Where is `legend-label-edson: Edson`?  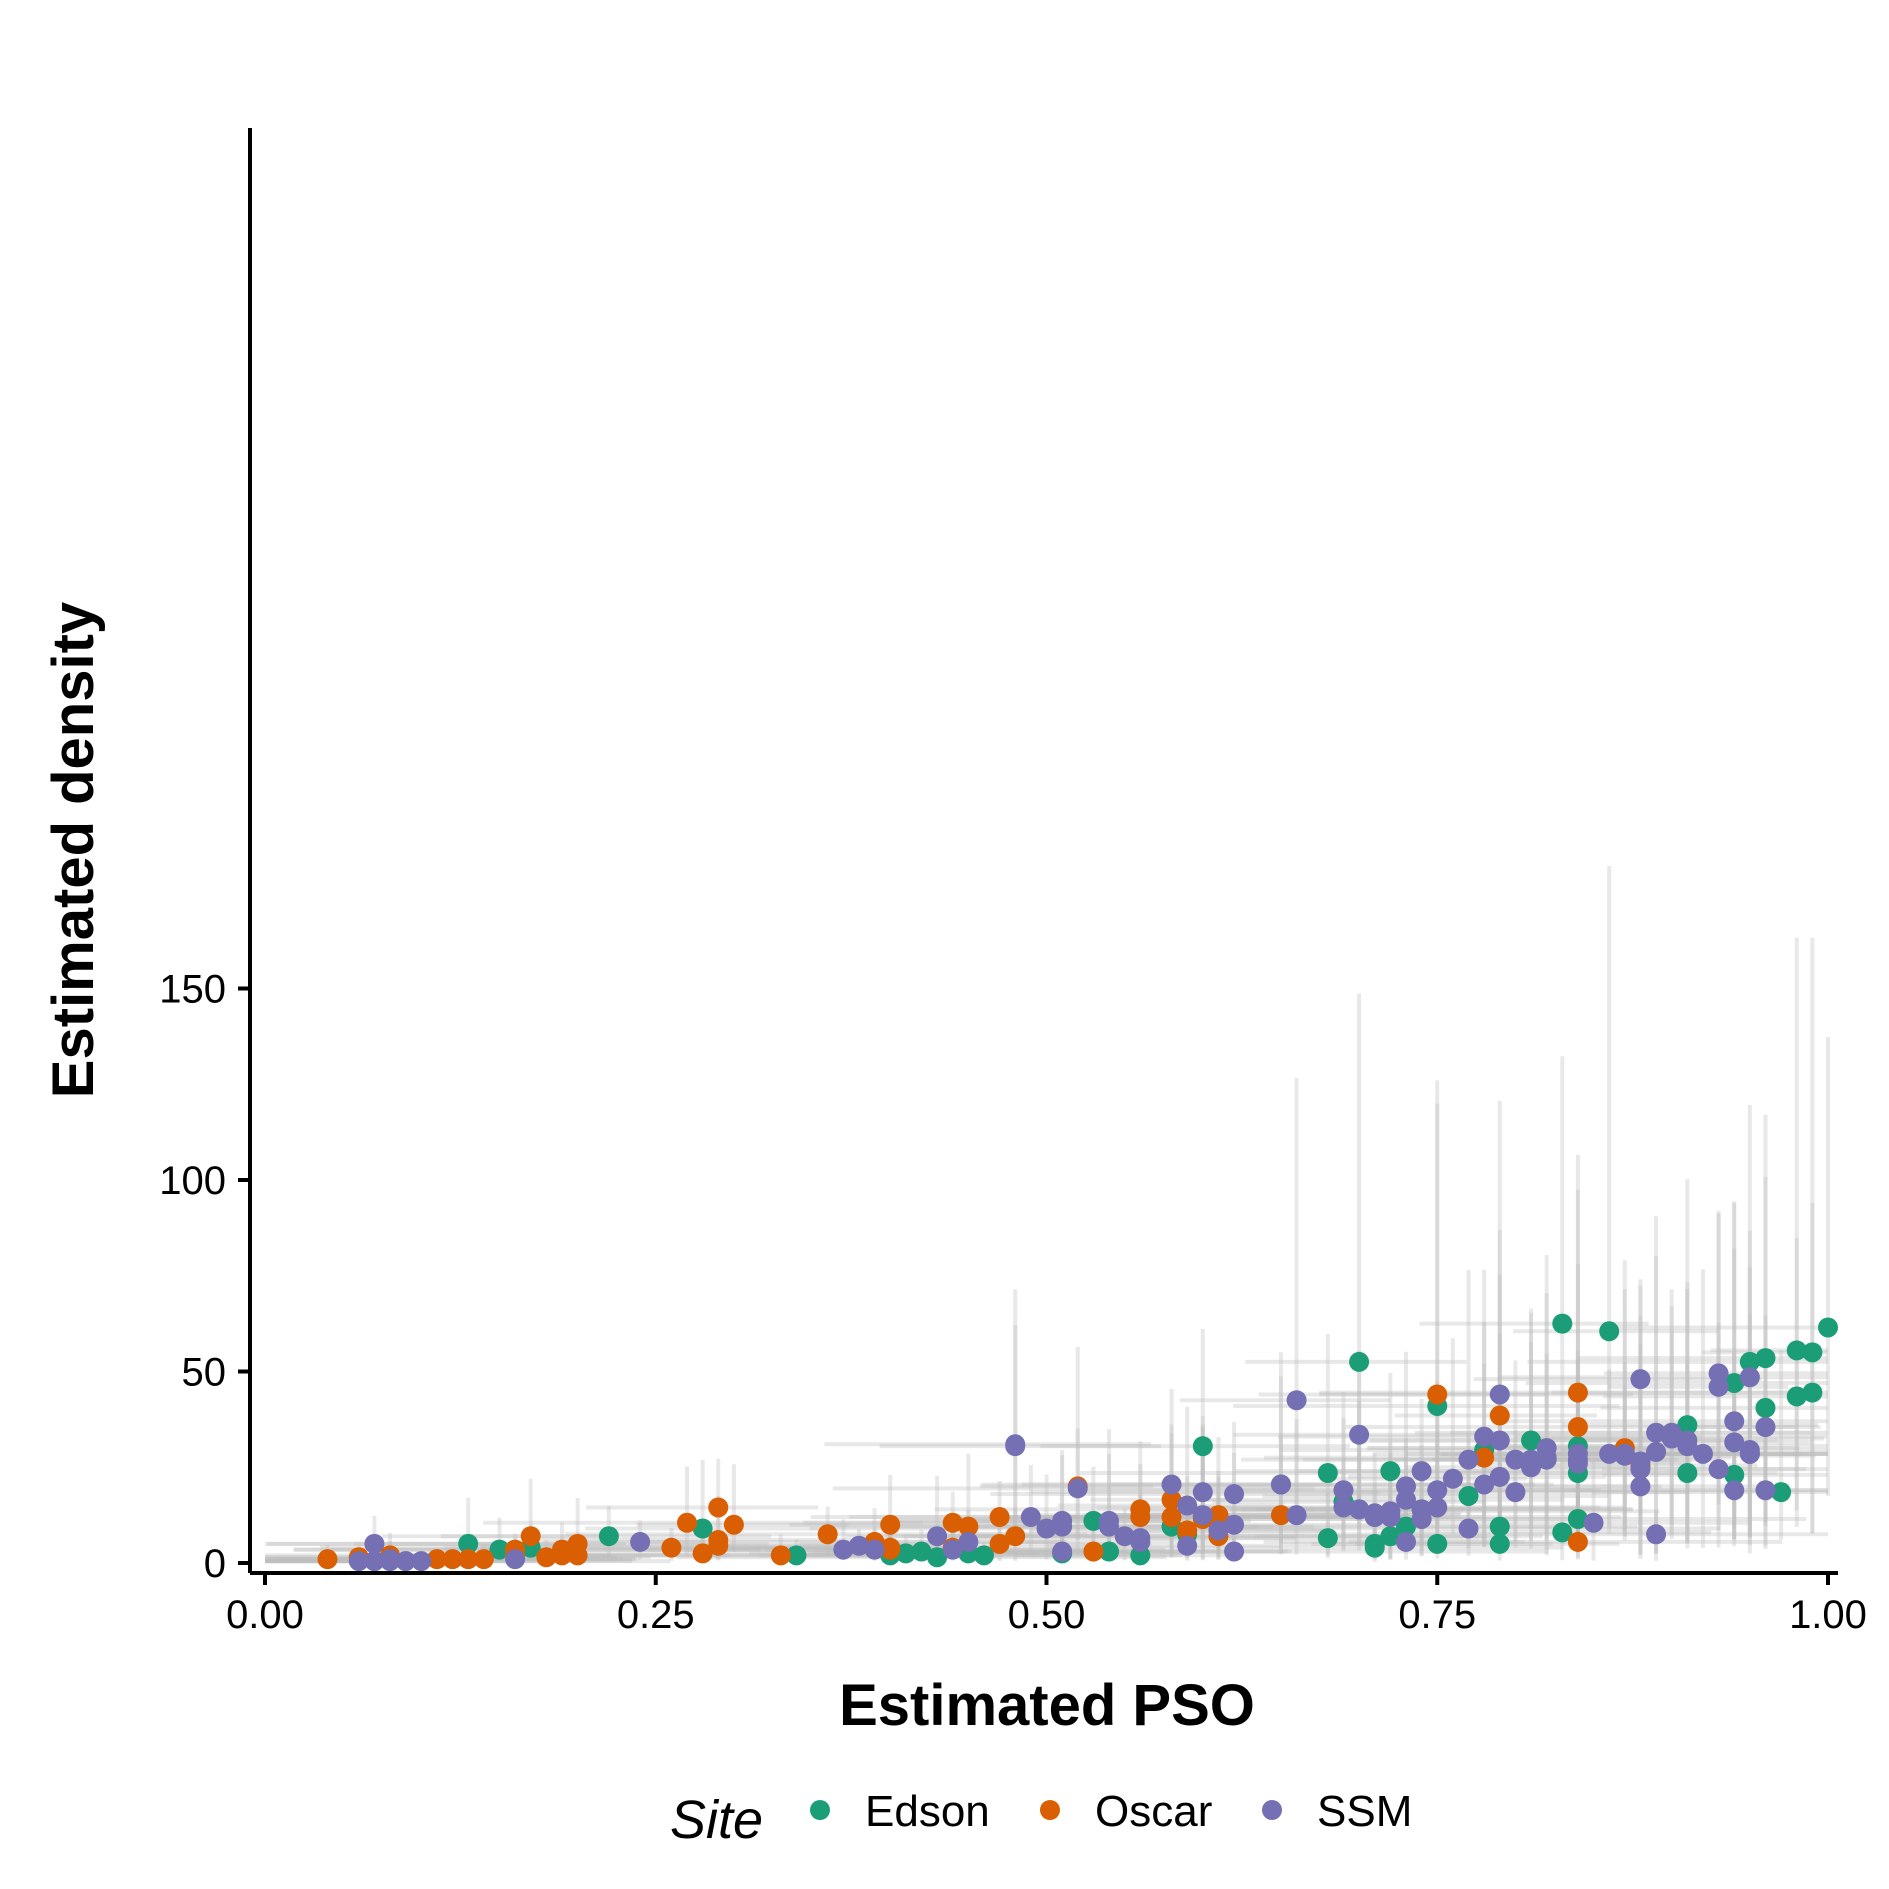 legend-label-edson: Edson is located at coordinates (927, 1811).